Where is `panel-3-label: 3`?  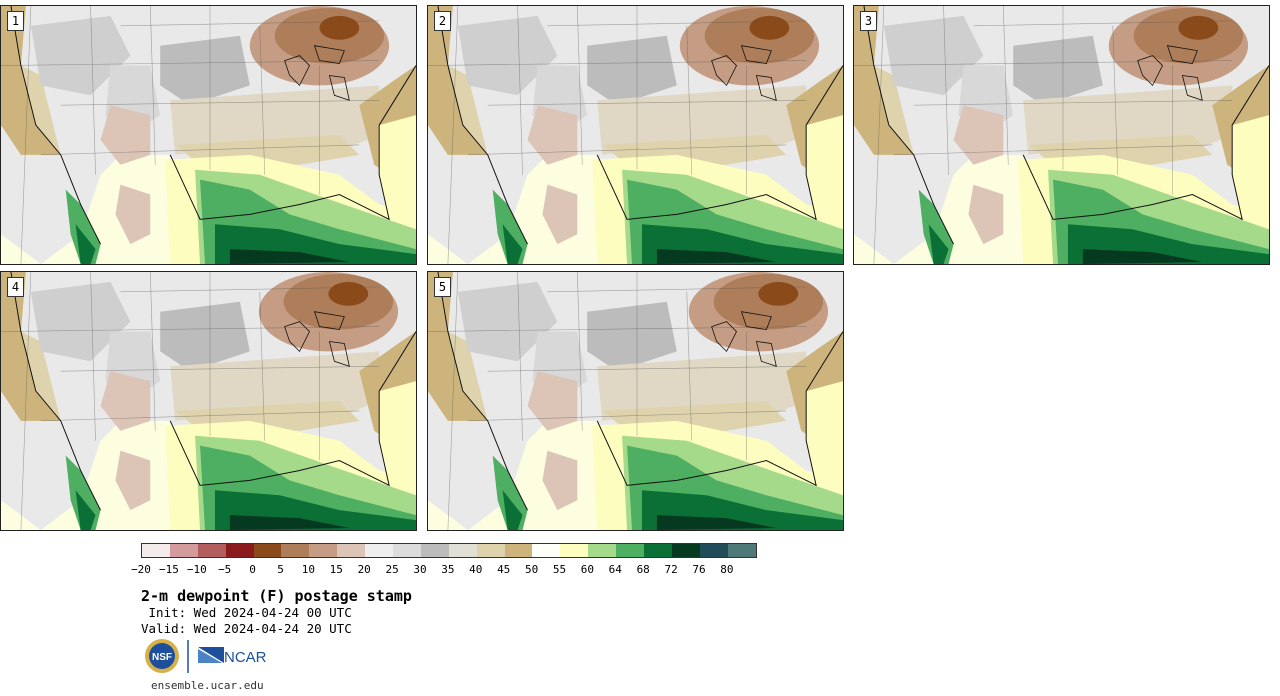 panel-3-label: 3 is located at coordinates (868, 21).